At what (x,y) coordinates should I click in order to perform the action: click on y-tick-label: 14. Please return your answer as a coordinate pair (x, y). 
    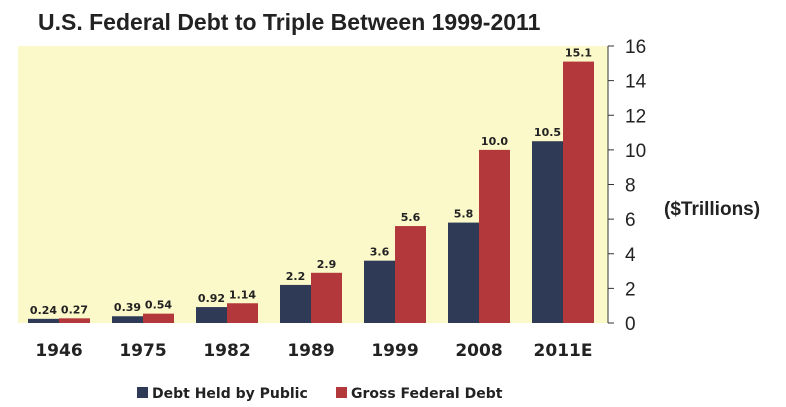
    Looking at the image, I should click on (636, 82).